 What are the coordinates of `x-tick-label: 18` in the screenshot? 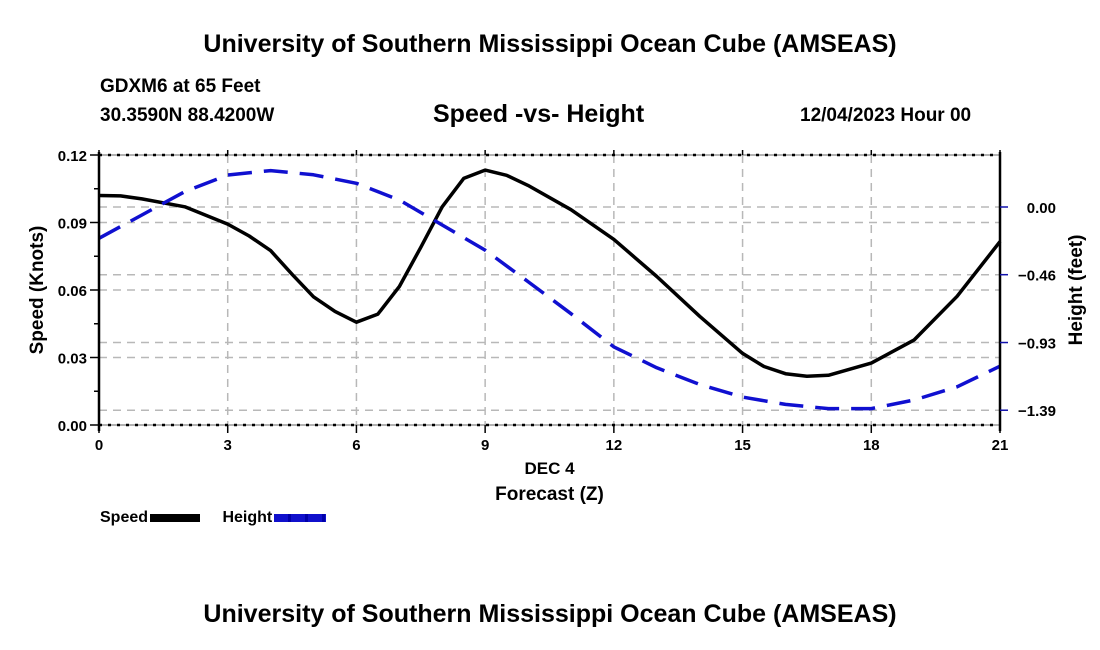 It's located at (871, 445).